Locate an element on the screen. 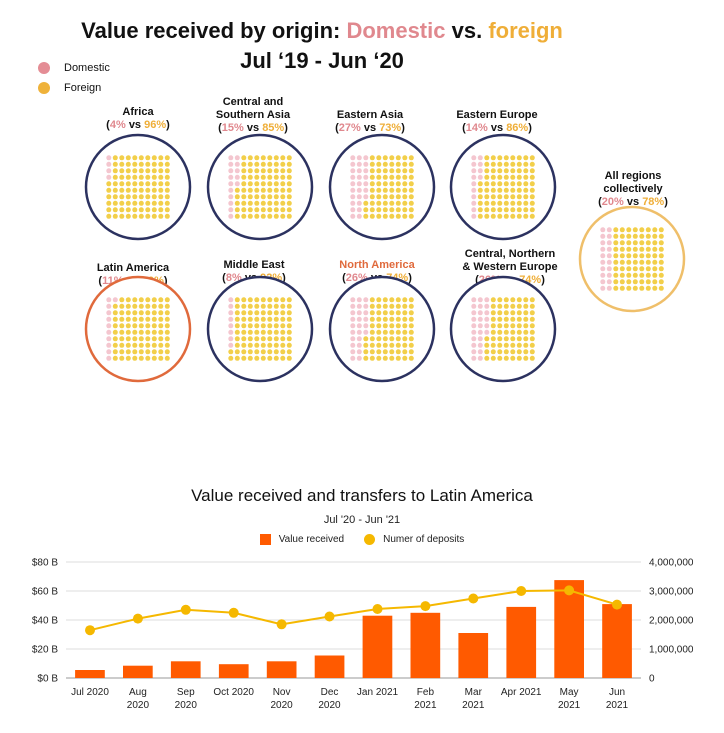 Image resolution: width=724 pixels, height=733 pixels. x-tick-label: Nov 2020 is located at coordinates (281, 699).